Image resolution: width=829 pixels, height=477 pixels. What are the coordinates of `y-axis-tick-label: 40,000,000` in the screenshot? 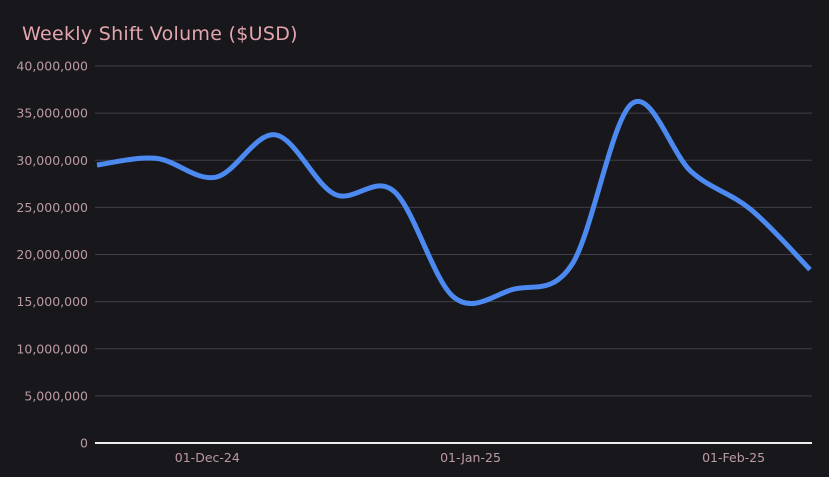 It's located at (52, 66).